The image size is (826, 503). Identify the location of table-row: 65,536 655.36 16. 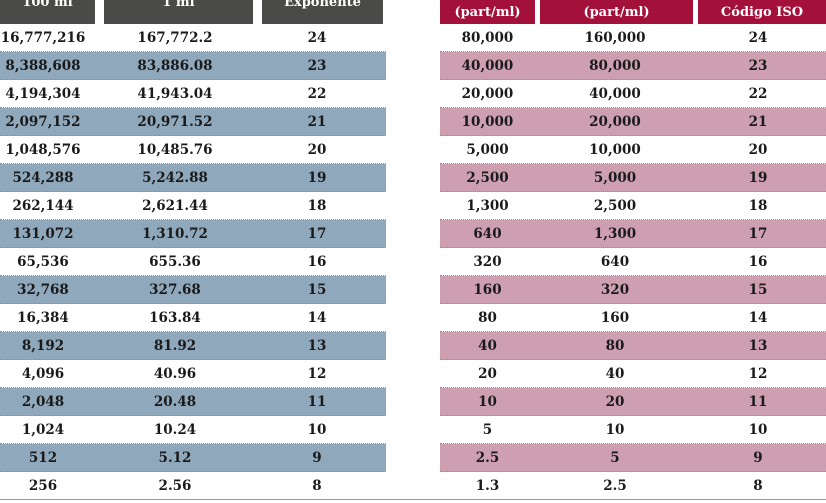
(193, 262).